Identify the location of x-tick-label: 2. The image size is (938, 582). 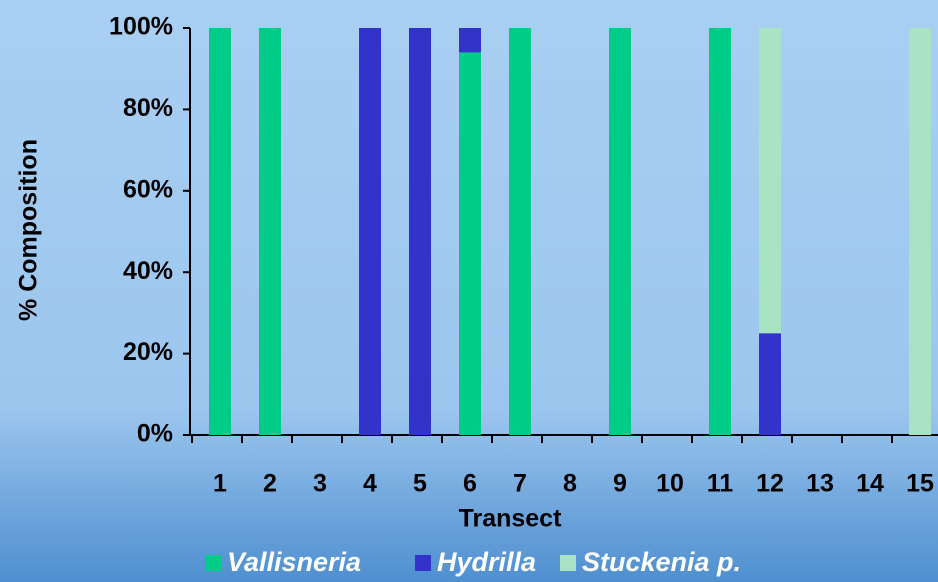
(270, 484).